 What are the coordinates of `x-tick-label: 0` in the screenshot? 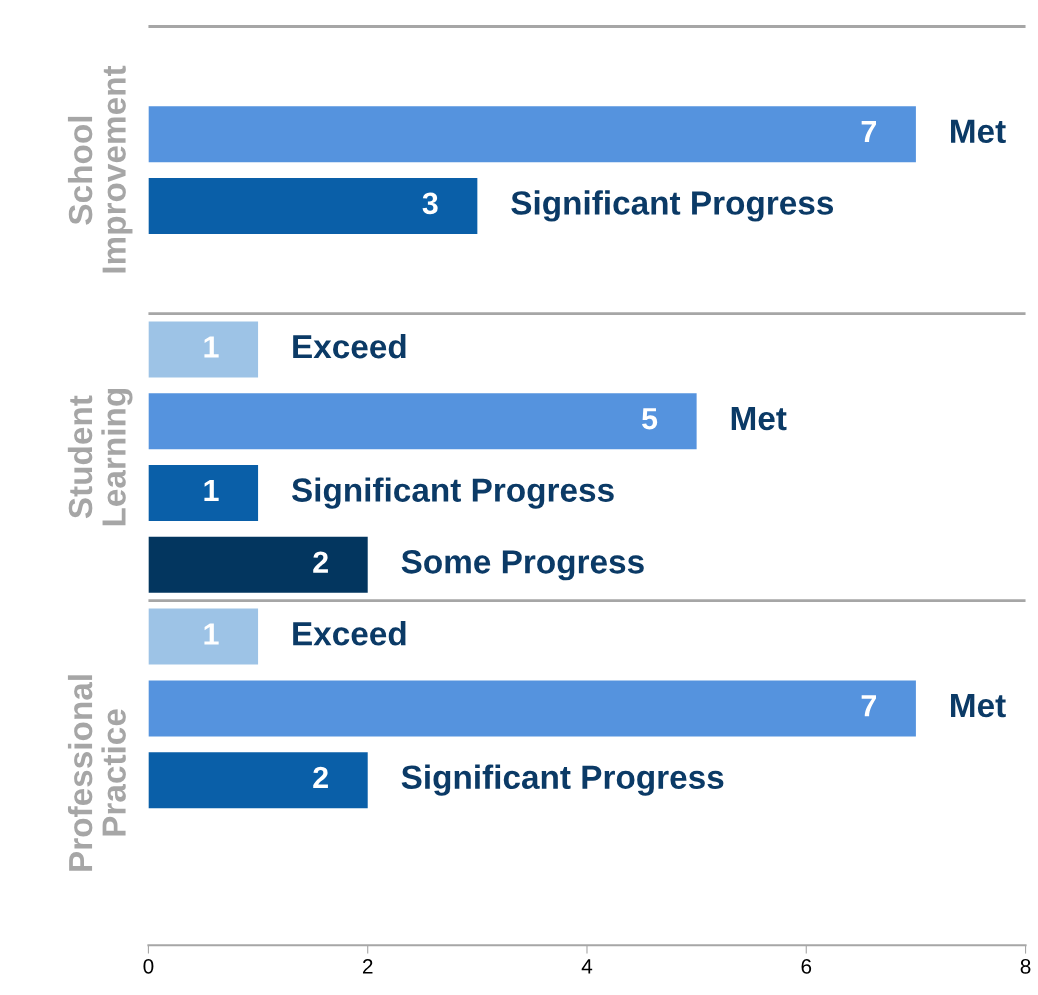 It's located at (148, 966).